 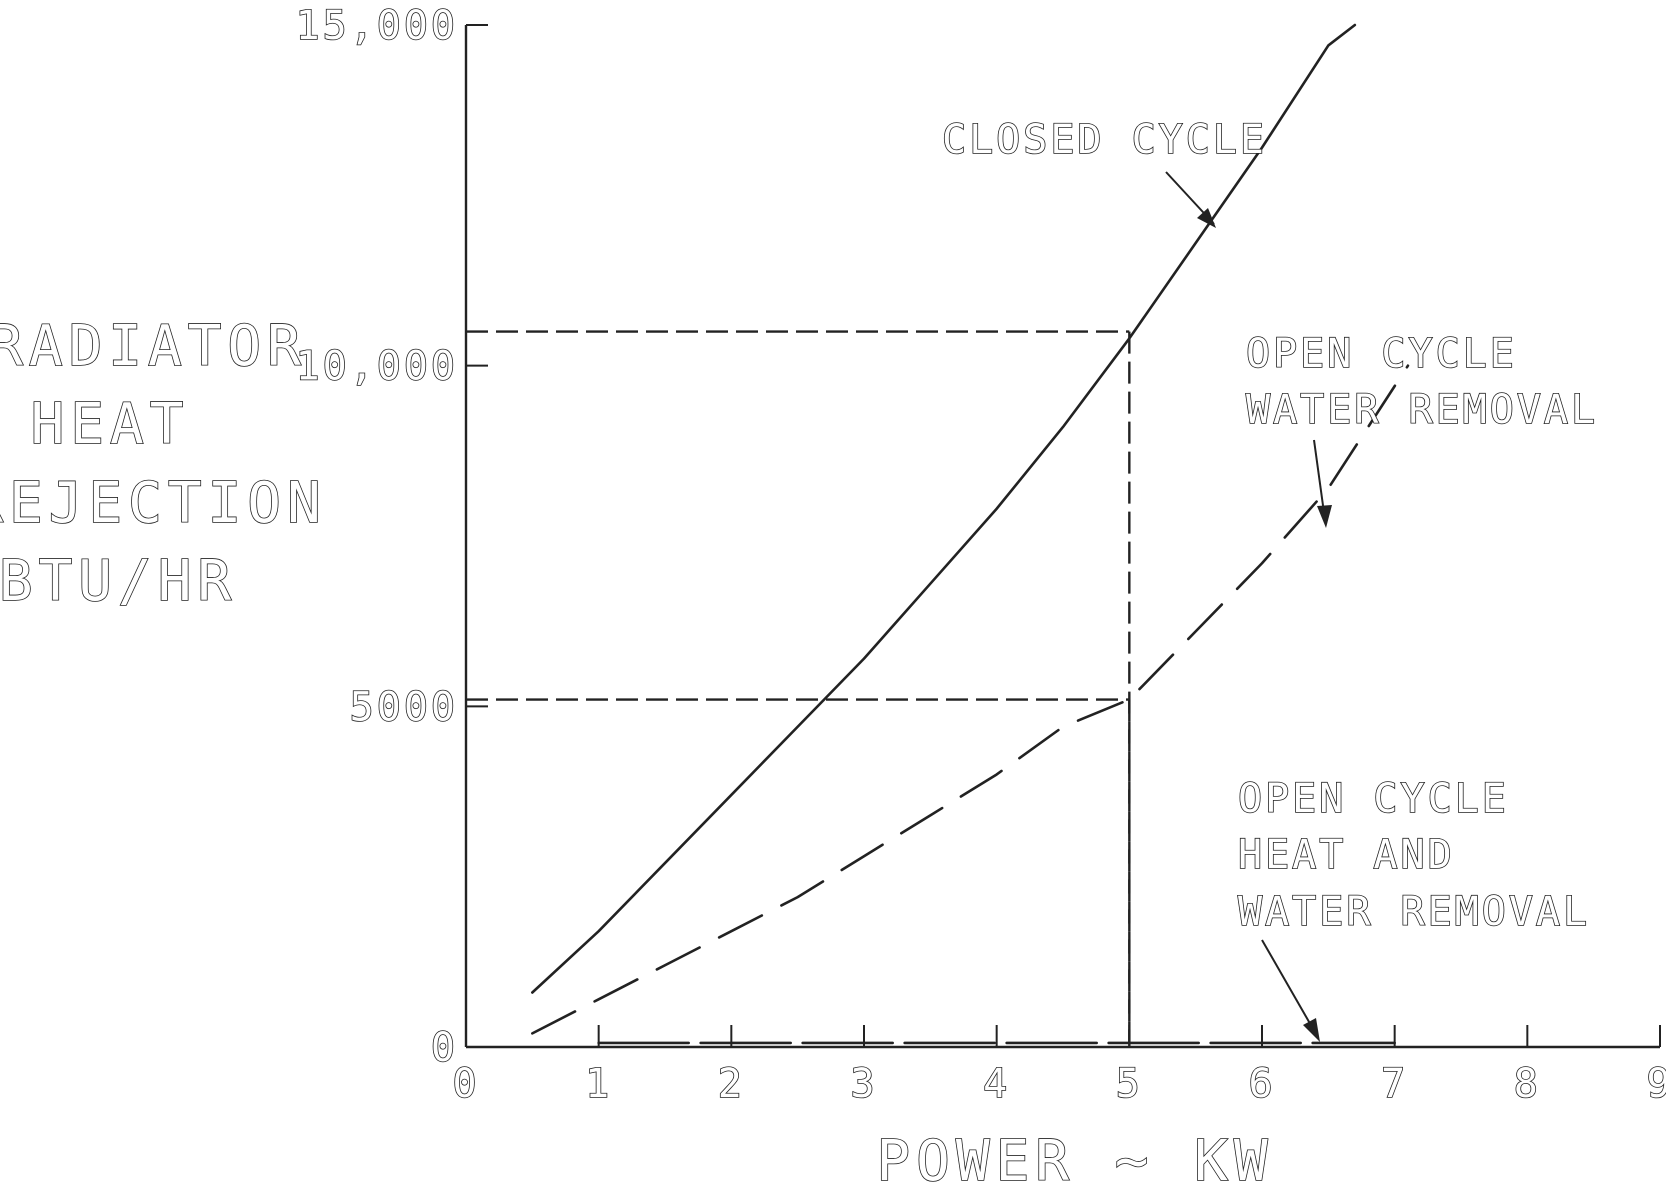 What do you see at coordinates (1414, 912) in the screenshot?
I see `annotation-open-cycle-heat-water-line-3: WATER REMOVAL` at bounding box center [1414, 912].